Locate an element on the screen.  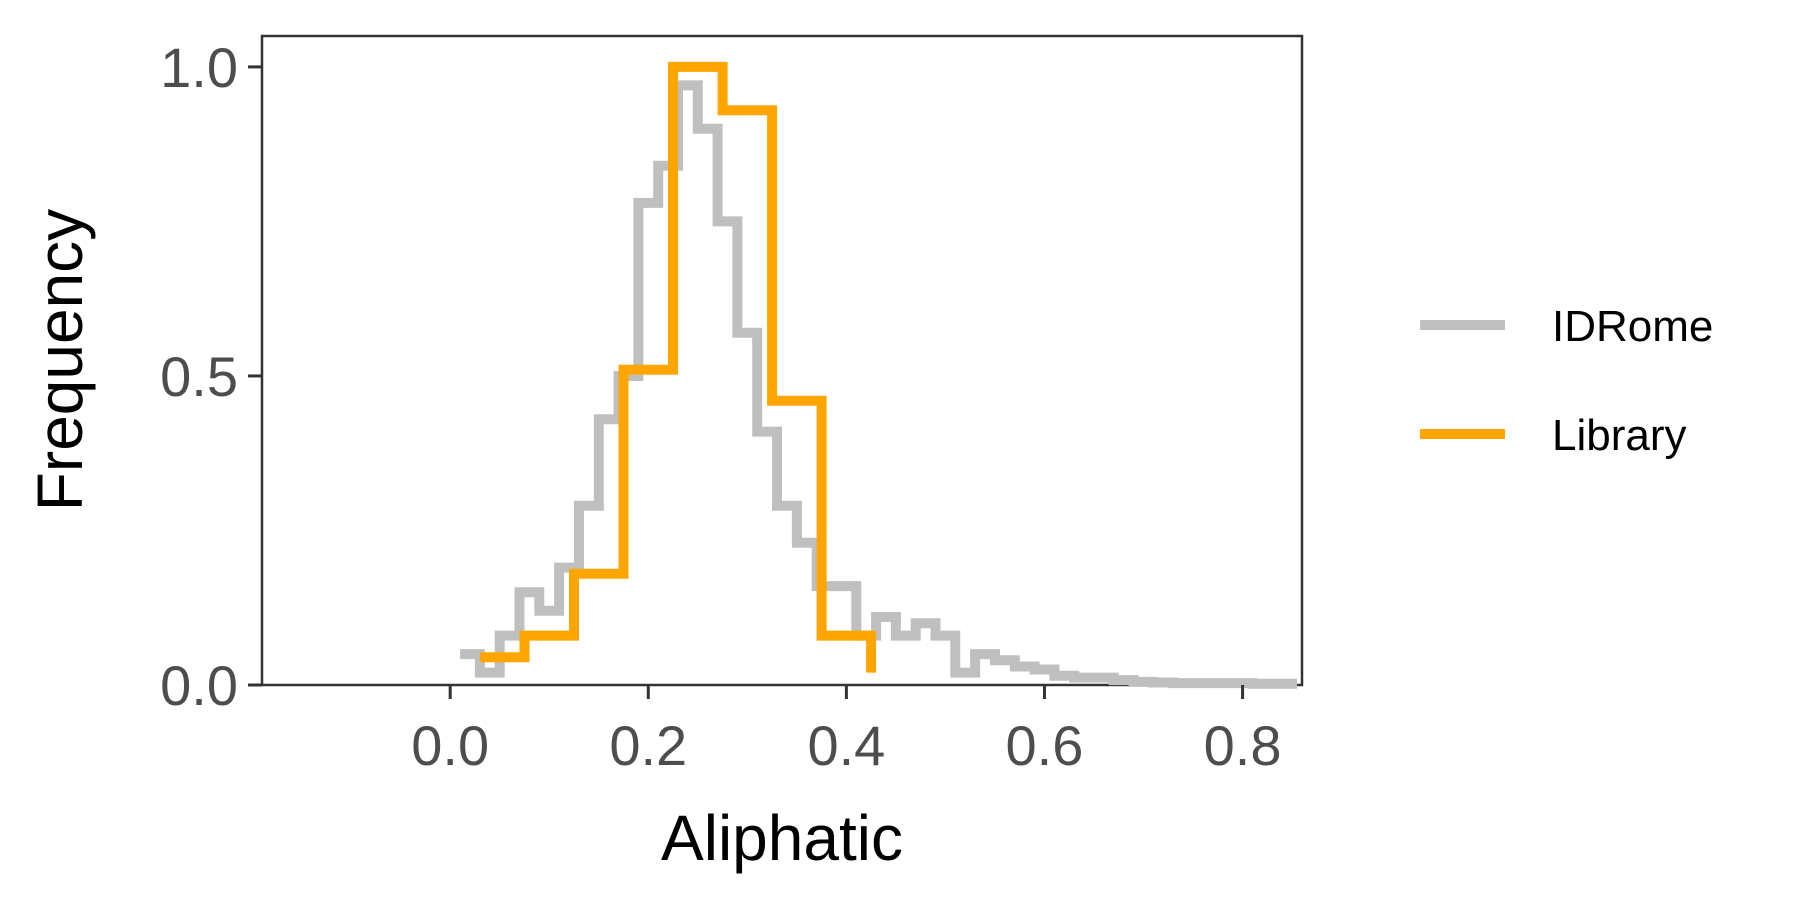
y-axis: 0.0 0.5 1.0 is located at coordinates (211, 376).